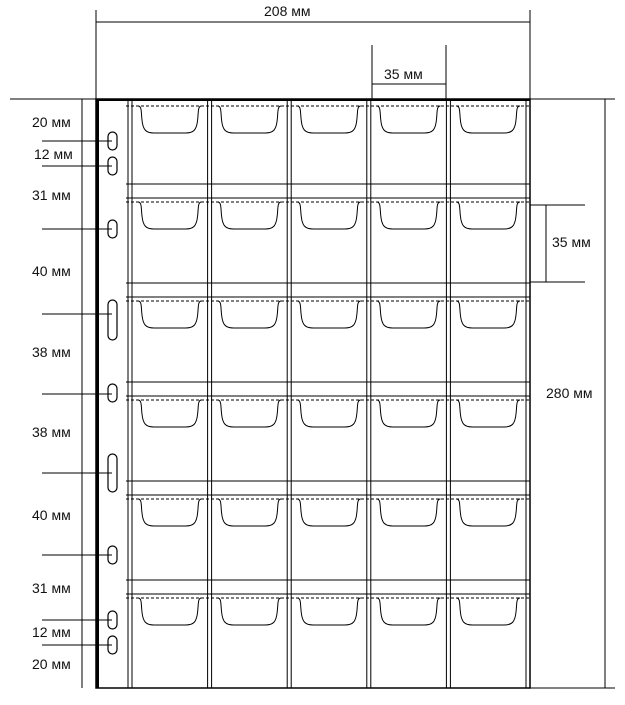 This screenshot has width=625, height=705. Describe the element at coordinates (287, 11) in the screenshot. I see `sheet-width-label: 208 мм` at that location.